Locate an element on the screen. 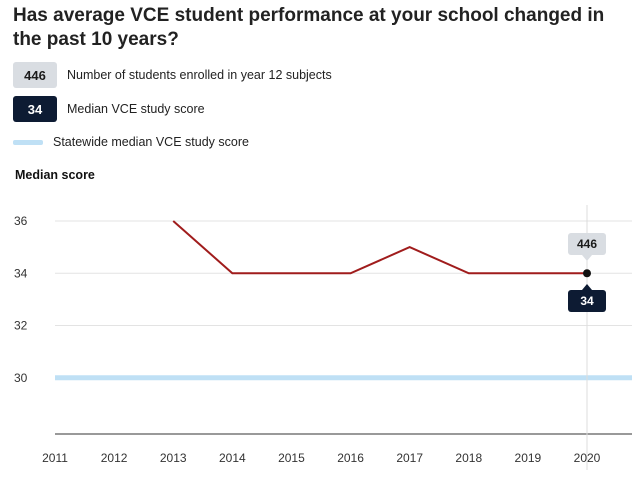 The height and width of the screenshot is (477, 641). legend-statewide: Statewide median VCE study score is located at coordinates (131, 142).